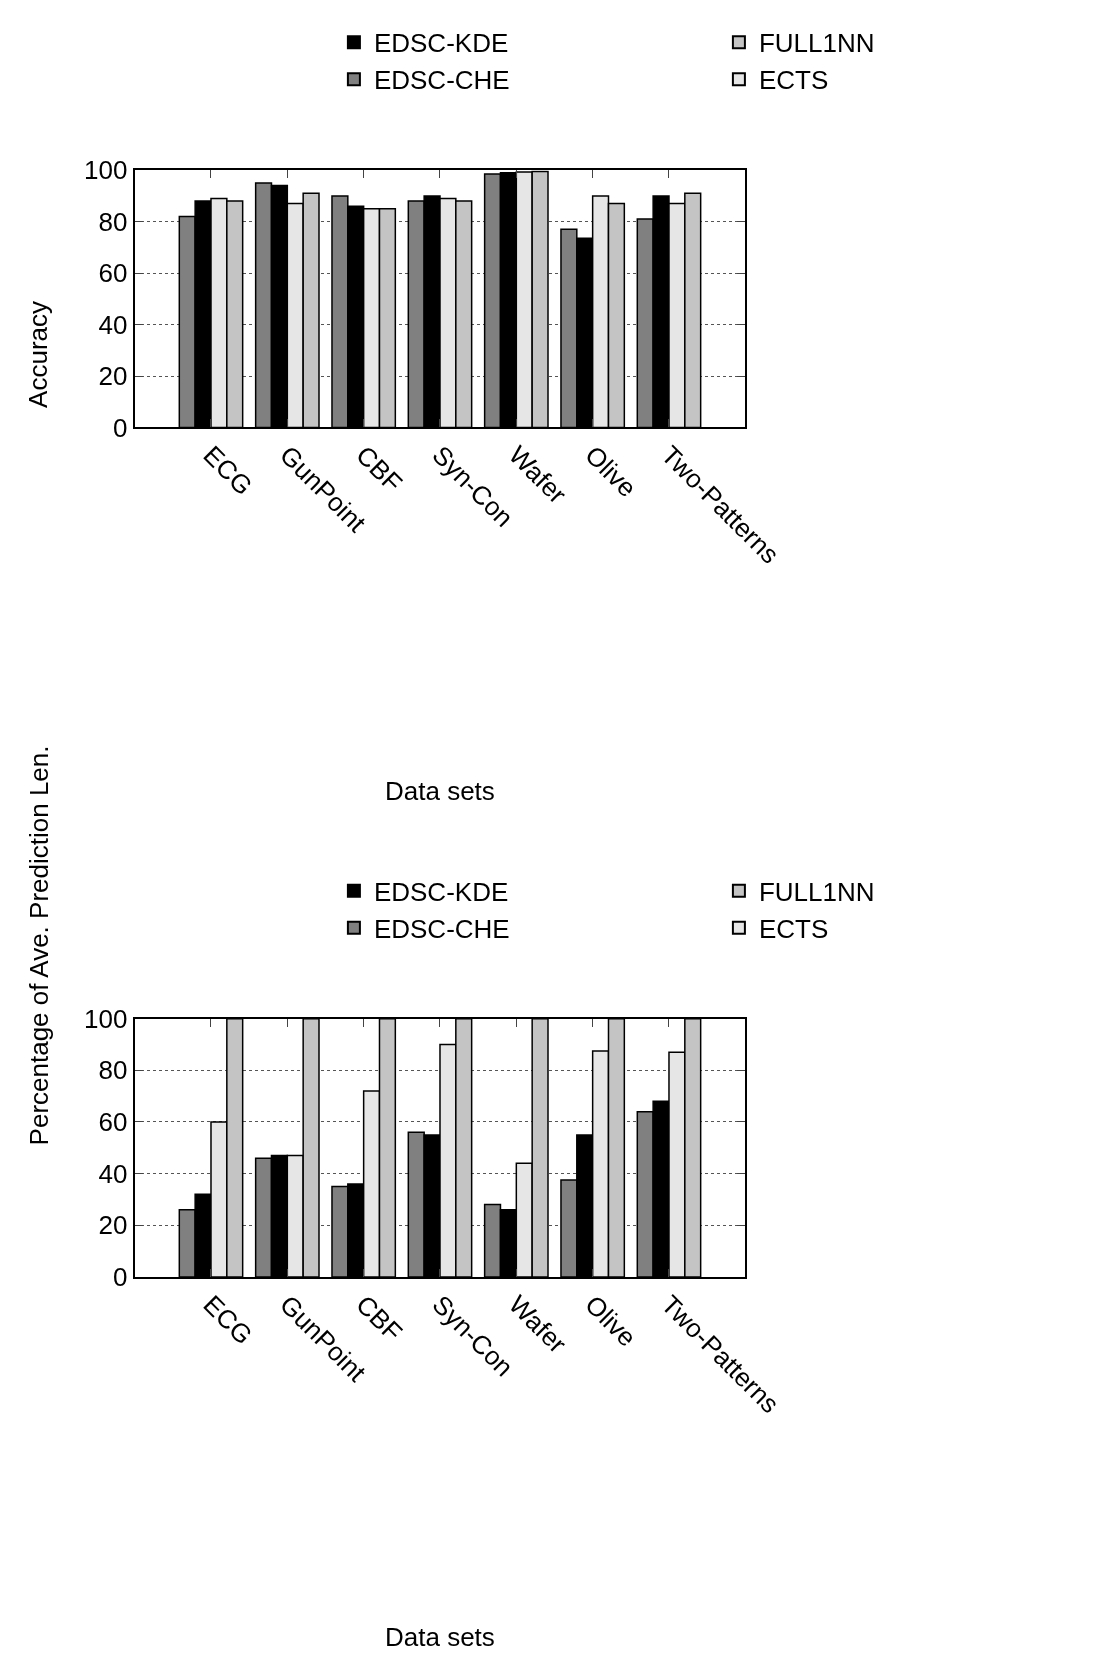 This screenshot has height=1672, width=1104. What do you see at coordinates (38, 945) in the screenshot?
I see `y-axis-title: Percentage of Ave. Prediction Len.` at bounding box center [38, 945].